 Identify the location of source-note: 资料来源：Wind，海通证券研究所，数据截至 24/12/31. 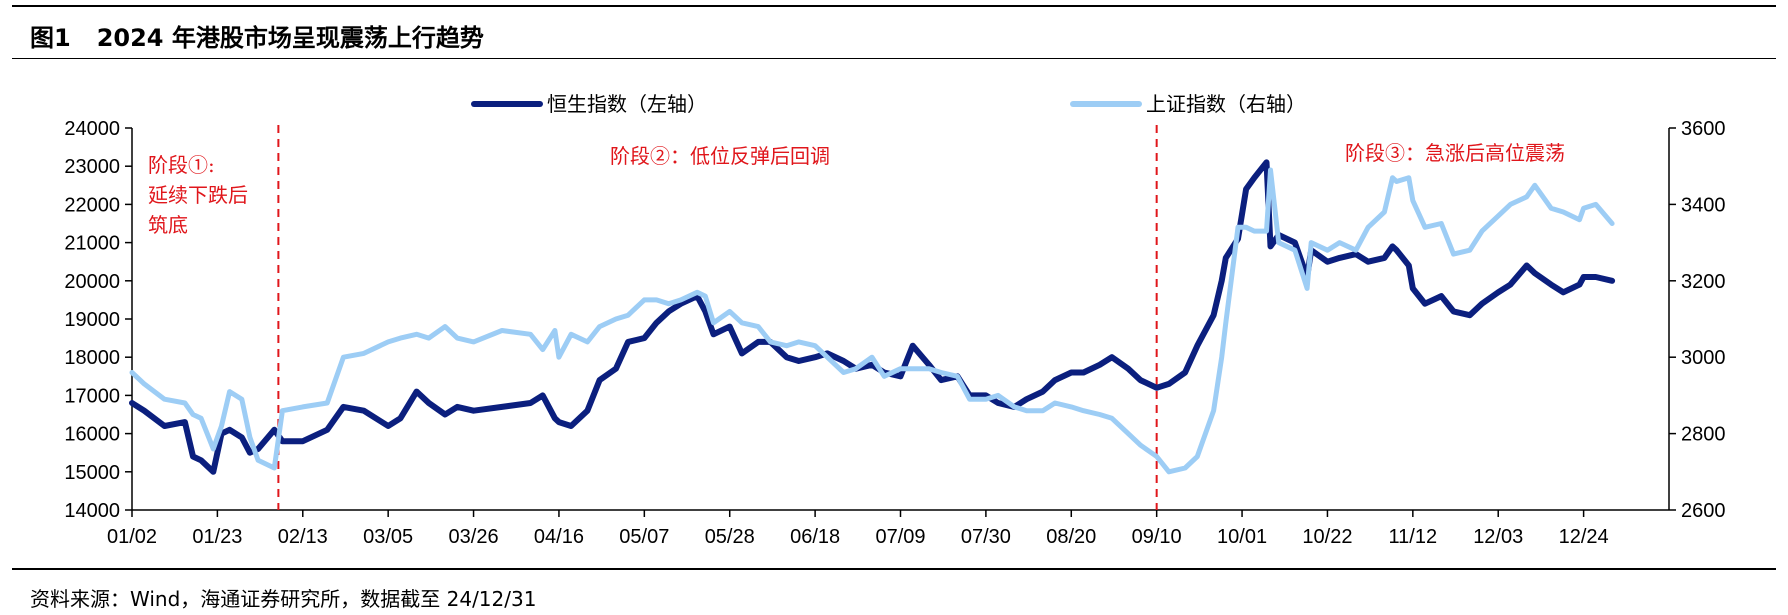
(283, 599).